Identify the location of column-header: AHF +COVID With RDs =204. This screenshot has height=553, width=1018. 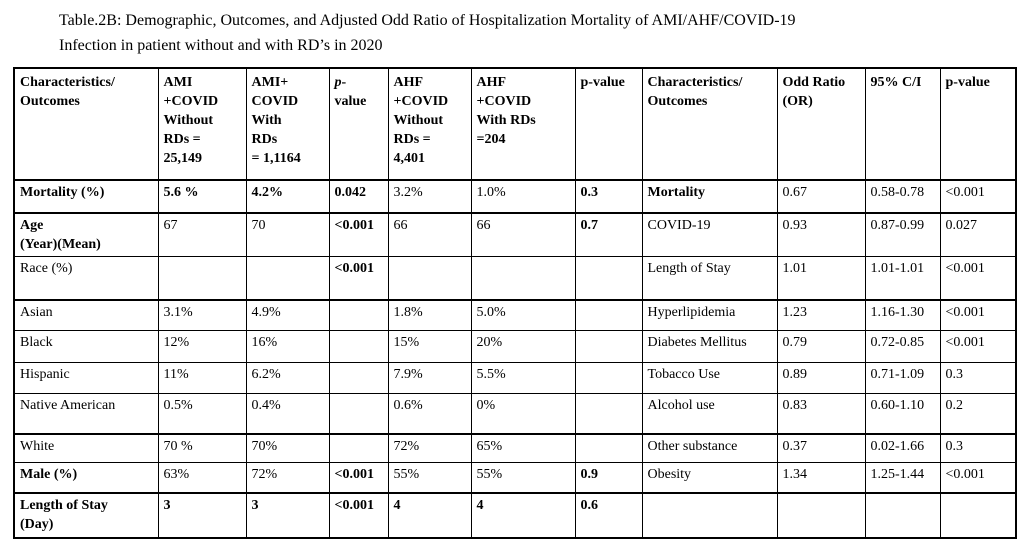
(523, 124).